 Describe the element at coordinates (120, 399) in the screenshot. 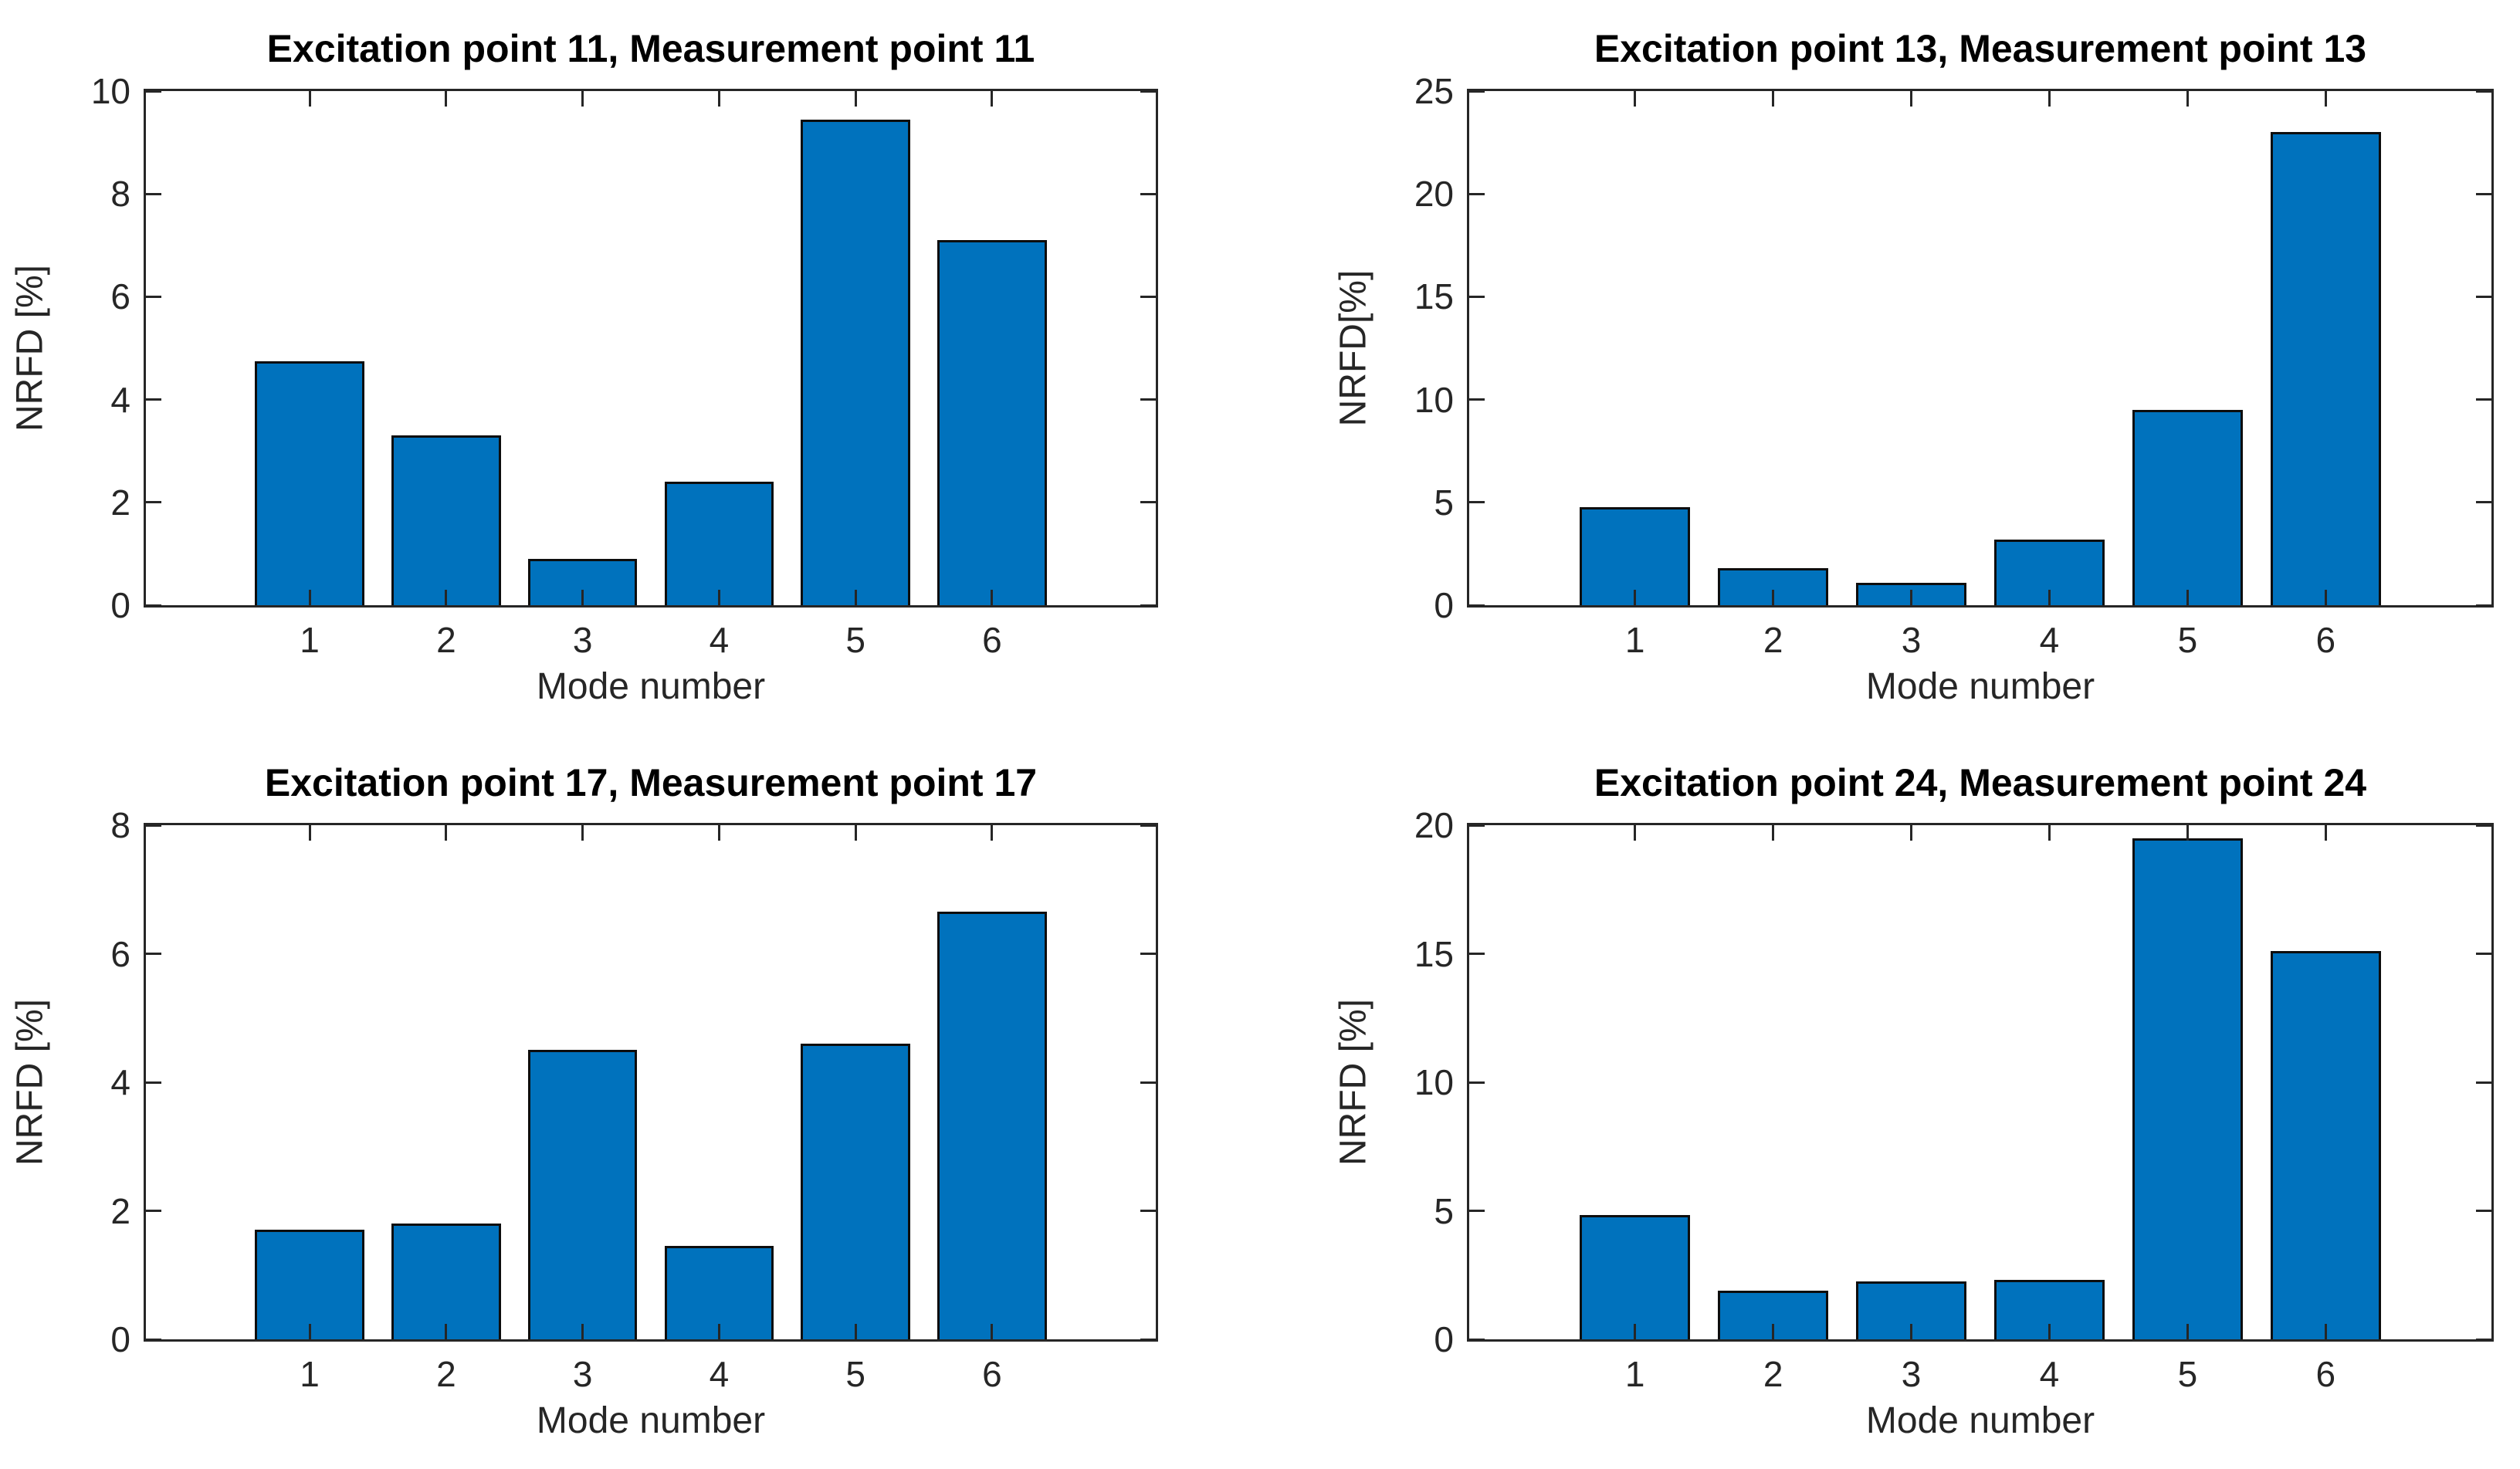

I see `y-tick-label: 4` at that location.